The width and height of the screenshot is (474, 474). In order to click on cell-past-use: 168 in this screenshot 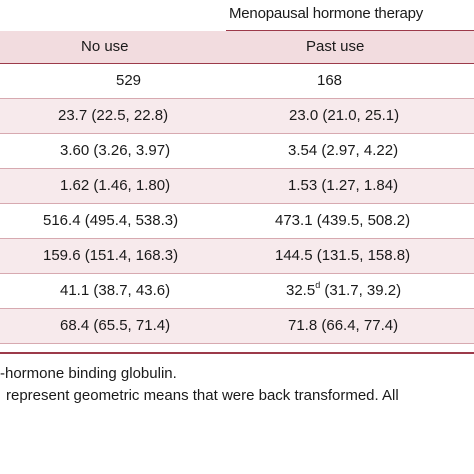, I will do `click(330, 80)`.